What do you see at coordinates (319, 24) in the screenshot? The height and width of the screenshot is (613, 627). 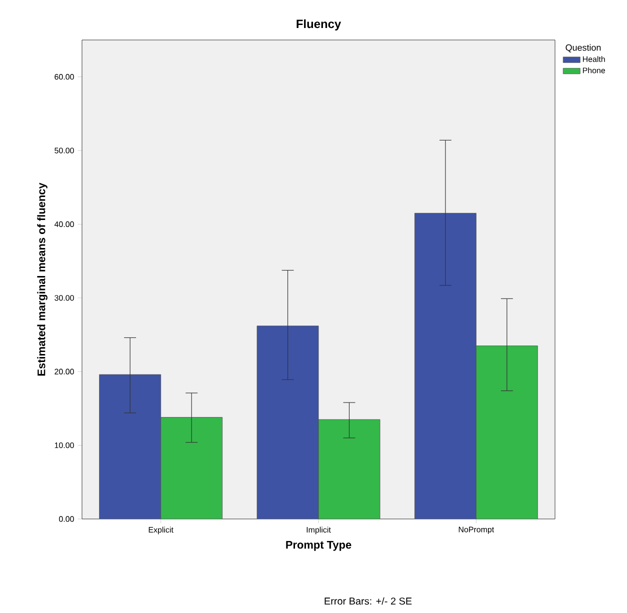 I see `chart-title: Fluency` at bounding box center [319, 24].